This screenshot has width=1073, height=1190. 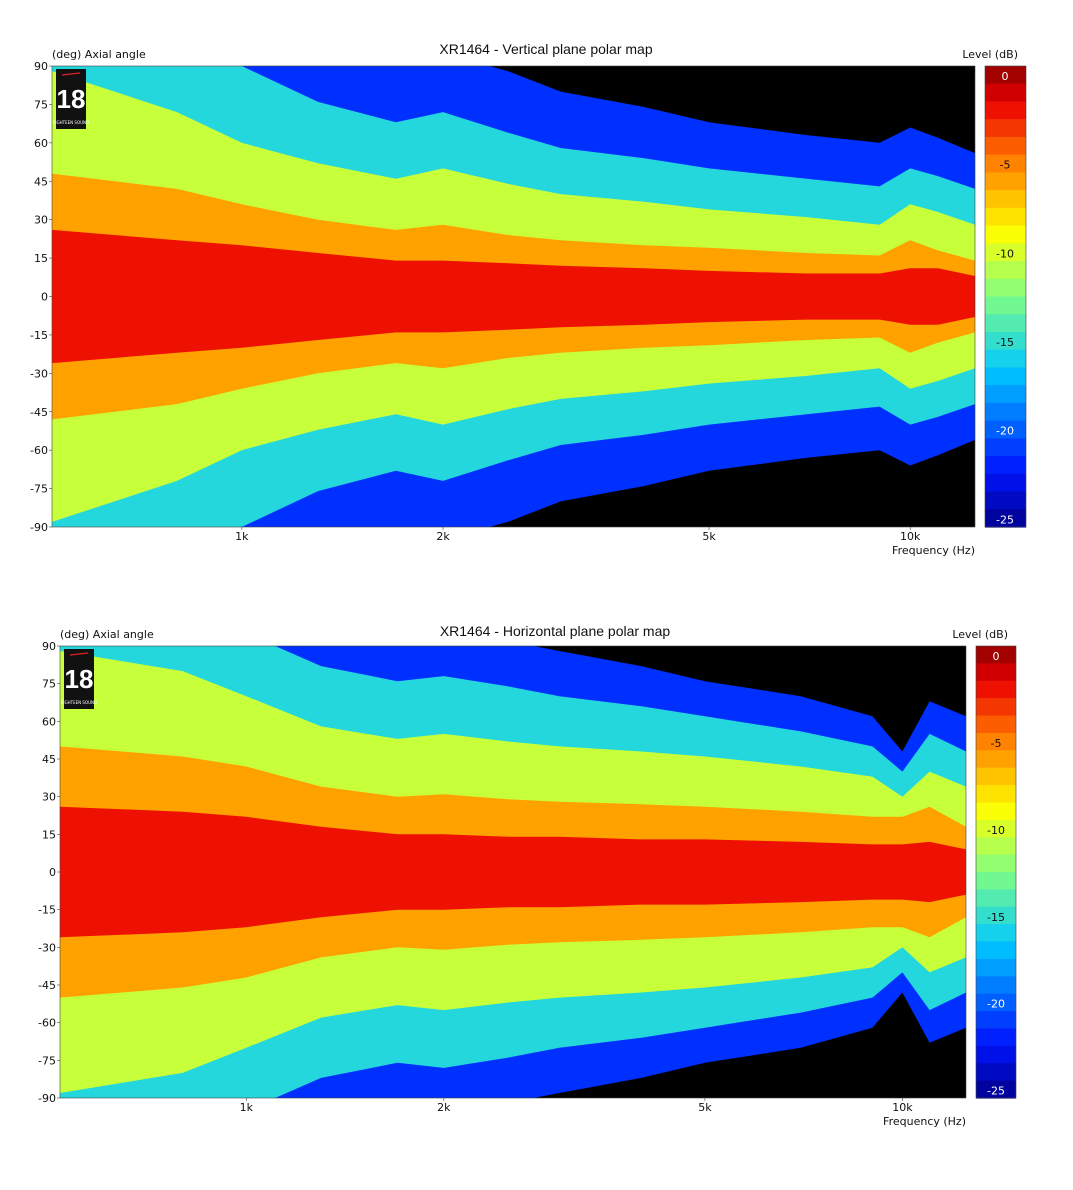 I want to click on horizontal-y-tick-label: -15, so click(x=47, y=910).